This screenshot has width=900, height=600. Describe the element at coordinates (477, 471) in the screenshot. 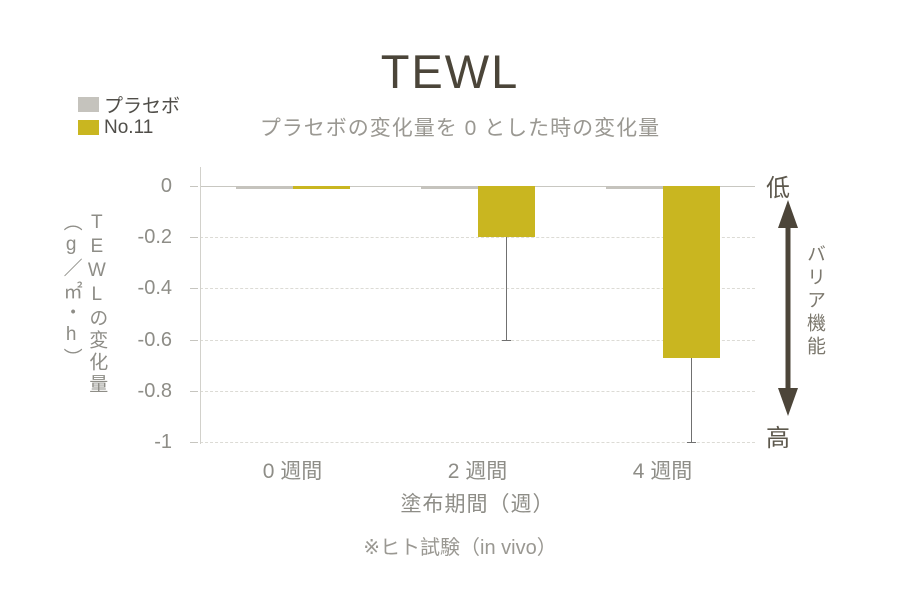

I see `x-tick-label: 2 週間` at that location.